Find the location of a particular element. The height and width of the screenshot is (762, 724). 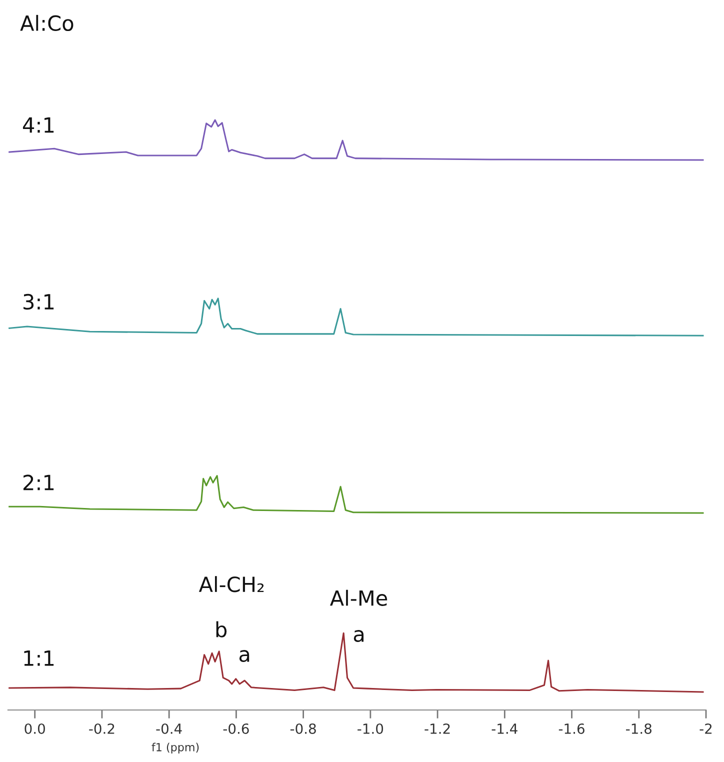

series-label: 3:1 is located at coordinates (39, 302).